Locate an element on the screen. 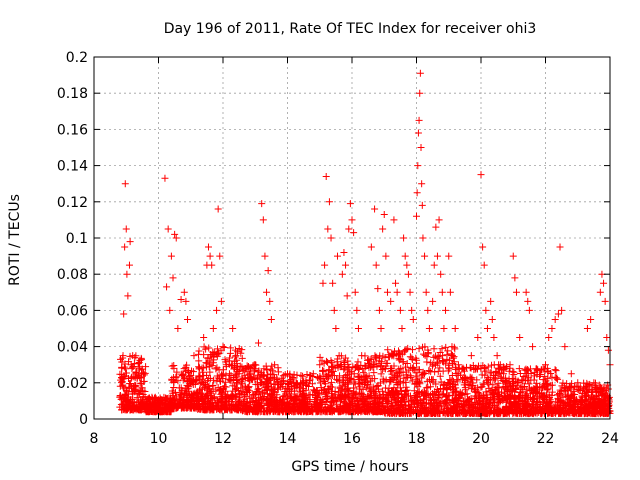 This screenshot has width=640, height=480. x-tick-label: 20 is located at coordinates (481, 439).